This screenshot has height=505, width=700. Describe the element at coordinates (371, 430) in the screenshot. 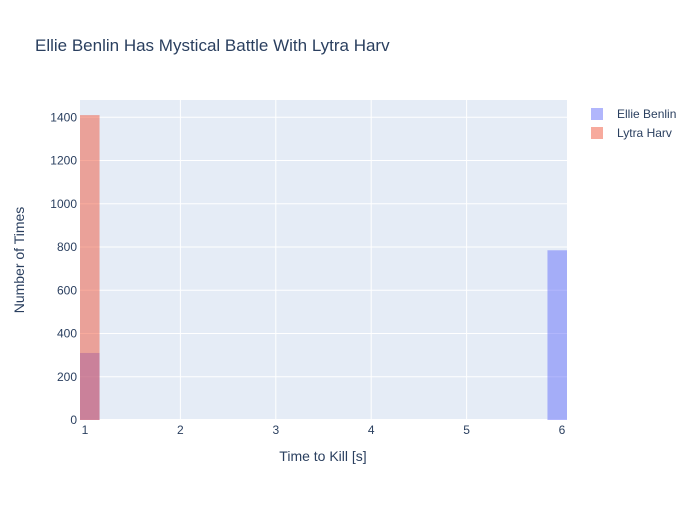

I see `x-tick-label: 4` at that location.